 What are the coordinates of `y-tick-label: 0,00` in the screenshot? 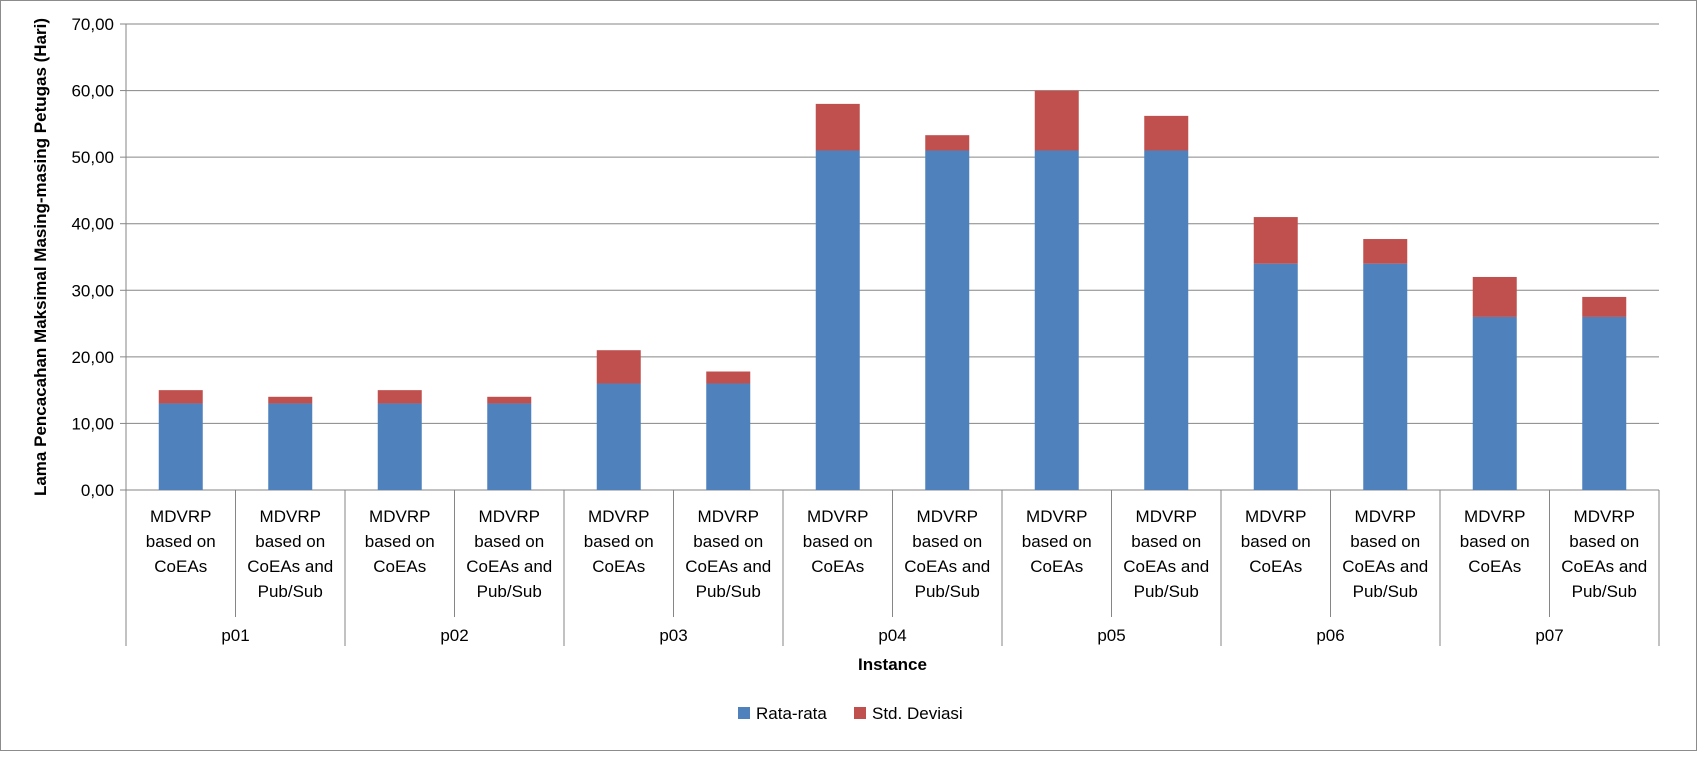 It's located at (97, 490).